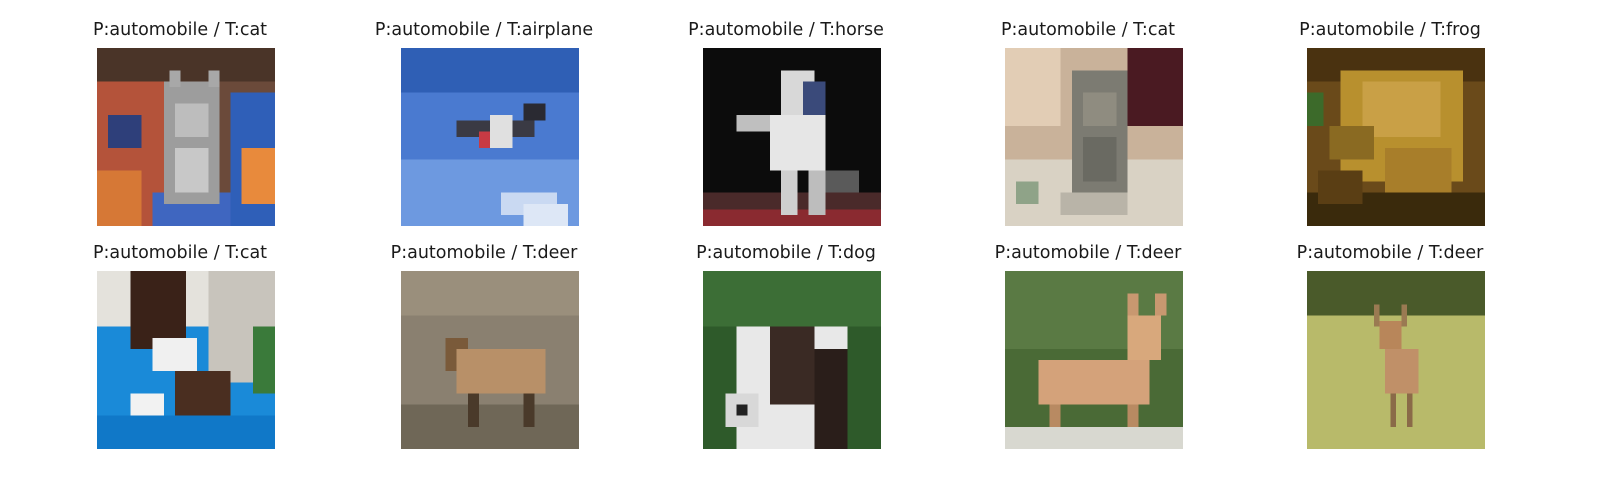  What do you see at coordinates (786, 253) in the screenshot?
I see `image-title: P:automobile / T:dog` at bounding box center [786, 253].